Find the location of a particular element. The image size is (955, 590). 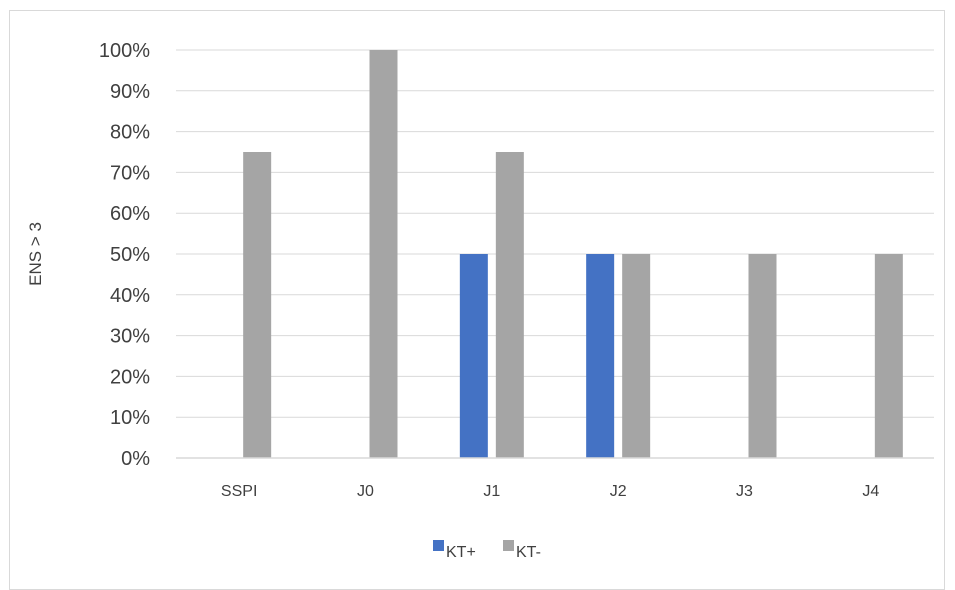

y-tick-label: 10% is located at coordinates (130, 418).